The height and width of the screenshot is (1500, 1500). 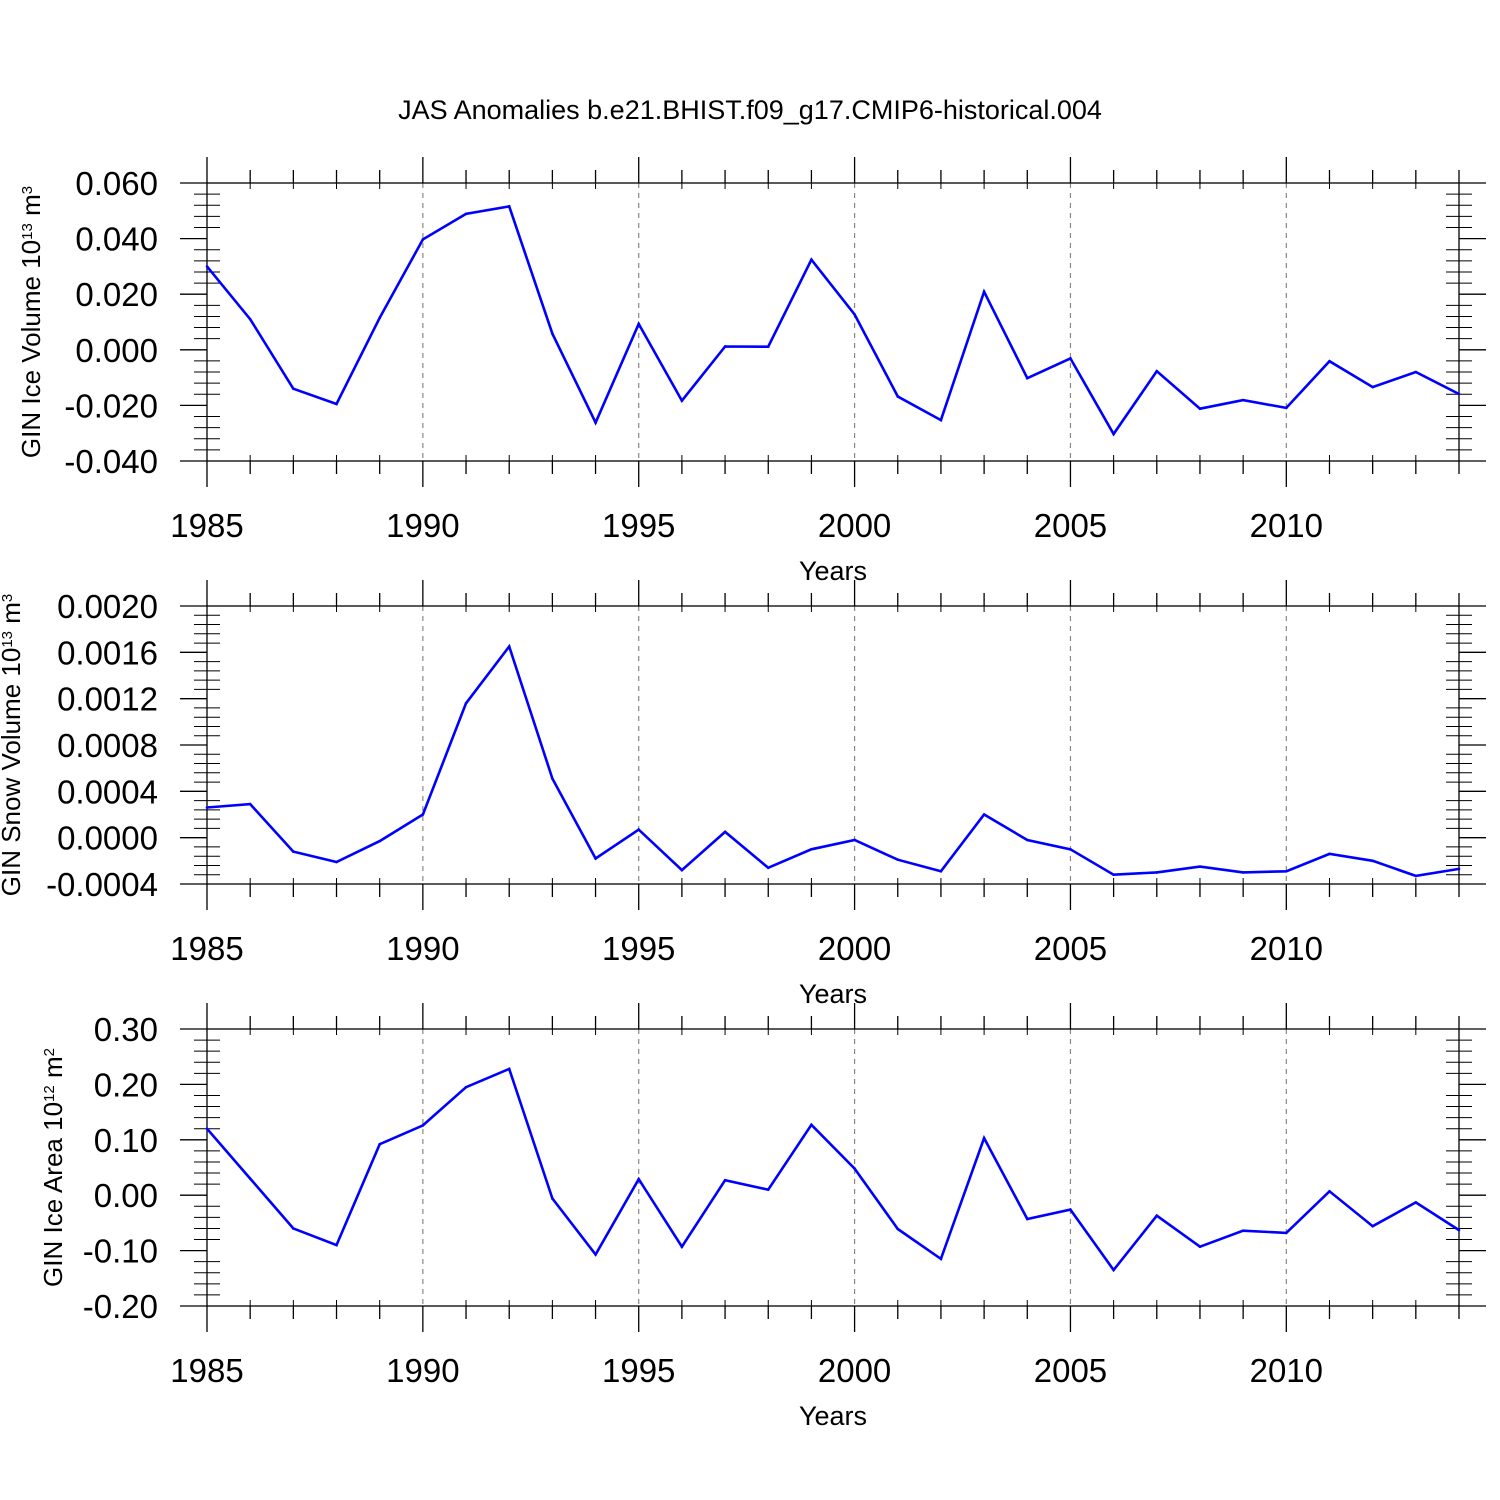 I want to click on y-tick-label: 0.0016, so click(x=107, y=652).